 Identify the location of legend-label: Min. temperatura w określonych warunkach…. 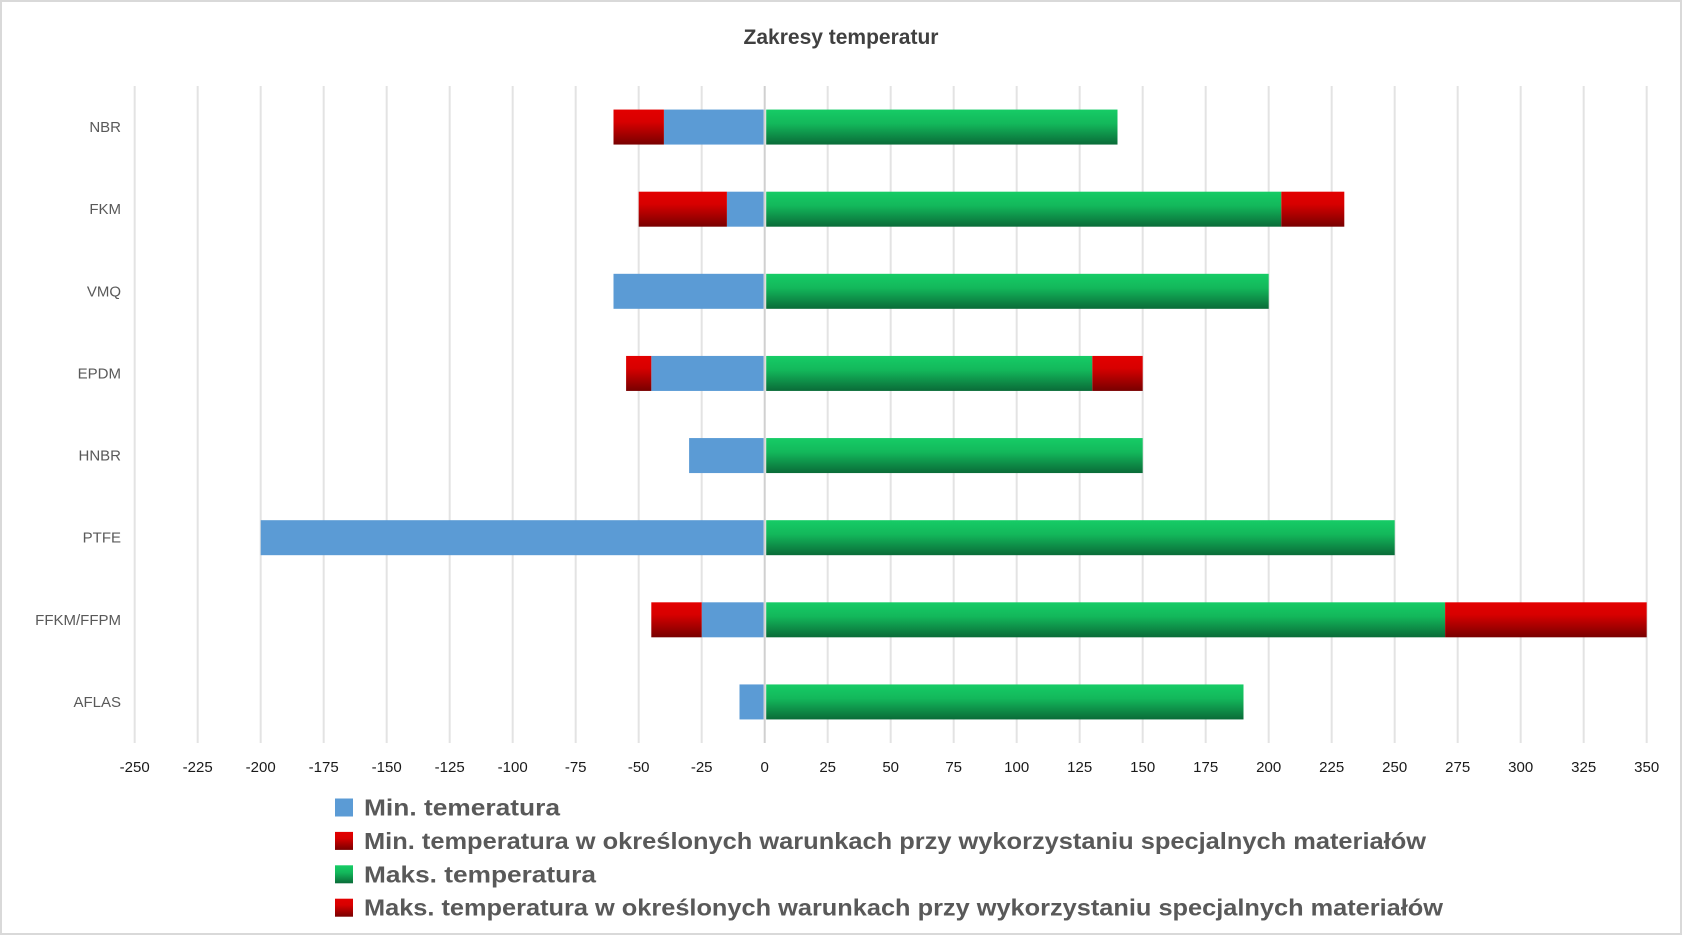
(895, 841).